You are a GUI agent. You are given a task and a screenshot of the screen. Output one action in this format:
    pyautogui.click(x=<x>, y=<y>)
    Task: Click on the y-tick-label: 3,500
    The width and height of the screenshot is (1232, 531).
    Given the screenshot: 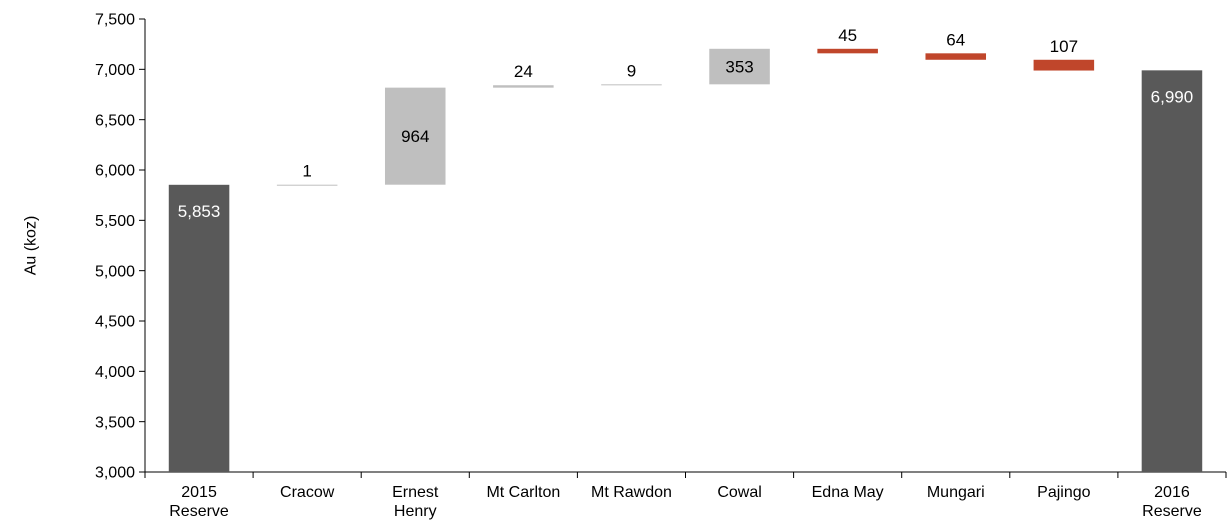 What is the action you would take?
    pyautogui.click(x=115, y=422)
    